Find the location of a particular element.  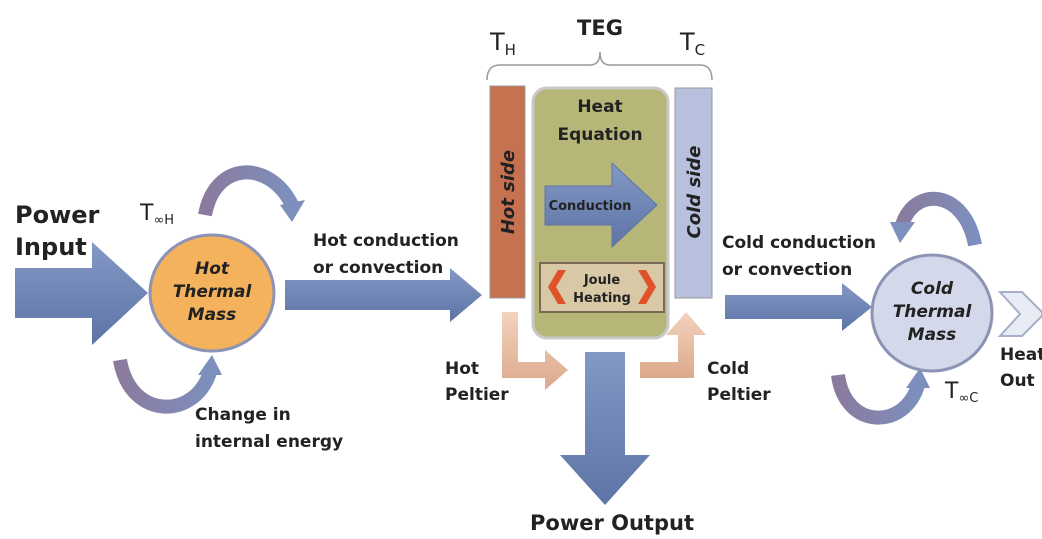

hot-peltier-arrow is located at coordinates (535, 351).